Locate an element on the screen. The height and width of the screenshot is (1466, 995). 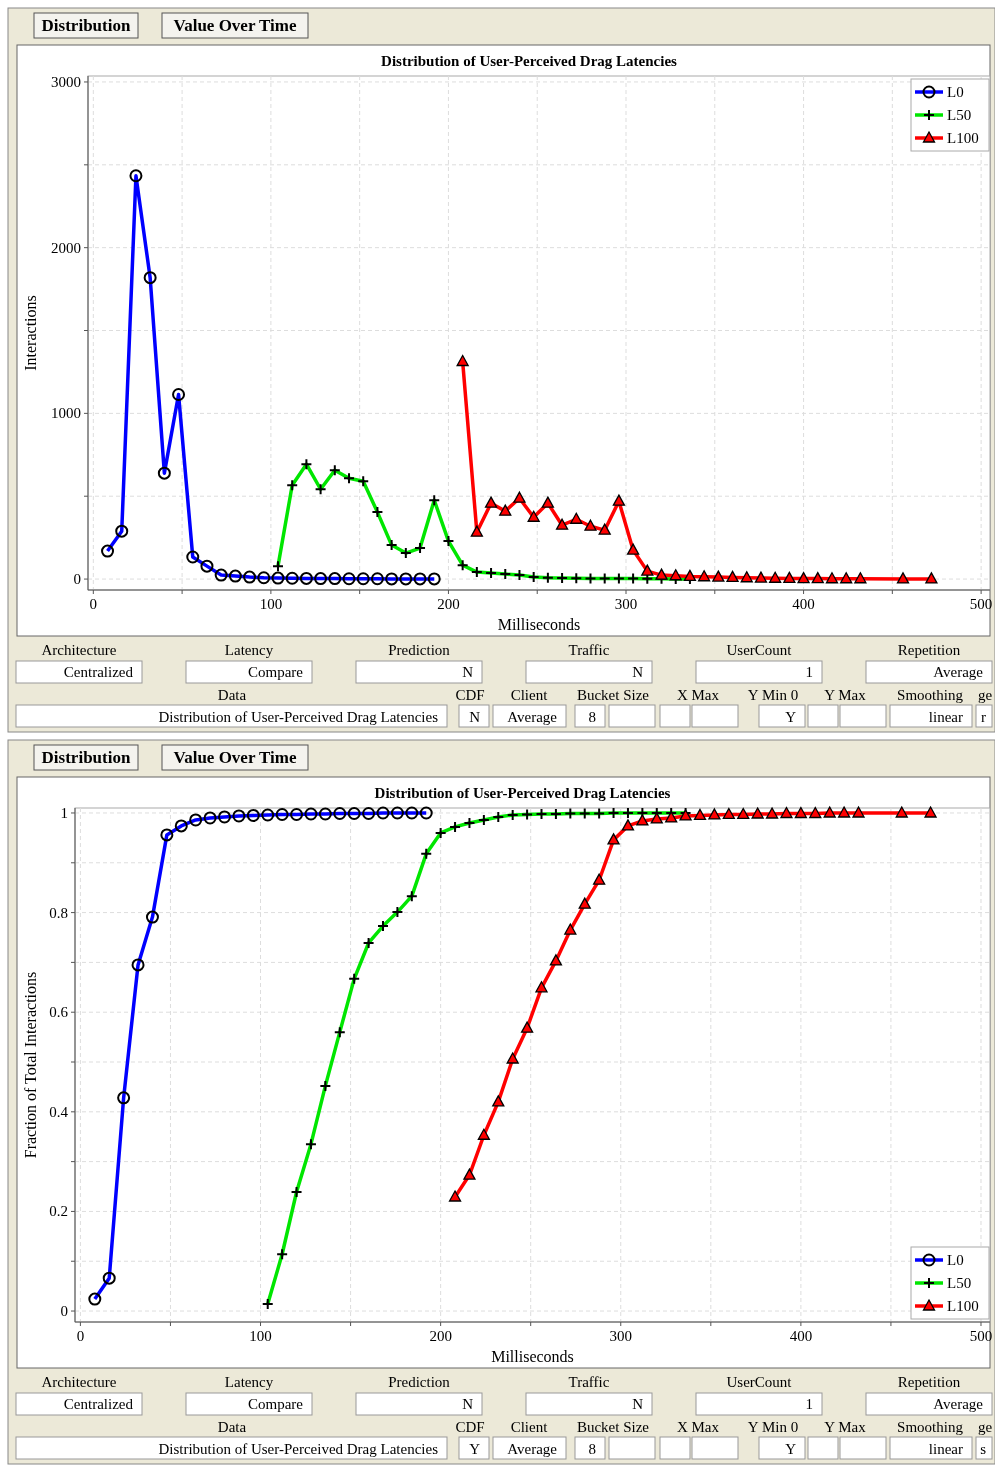
y-tick-label: 0.6 is located at coordinates (59, 1012).